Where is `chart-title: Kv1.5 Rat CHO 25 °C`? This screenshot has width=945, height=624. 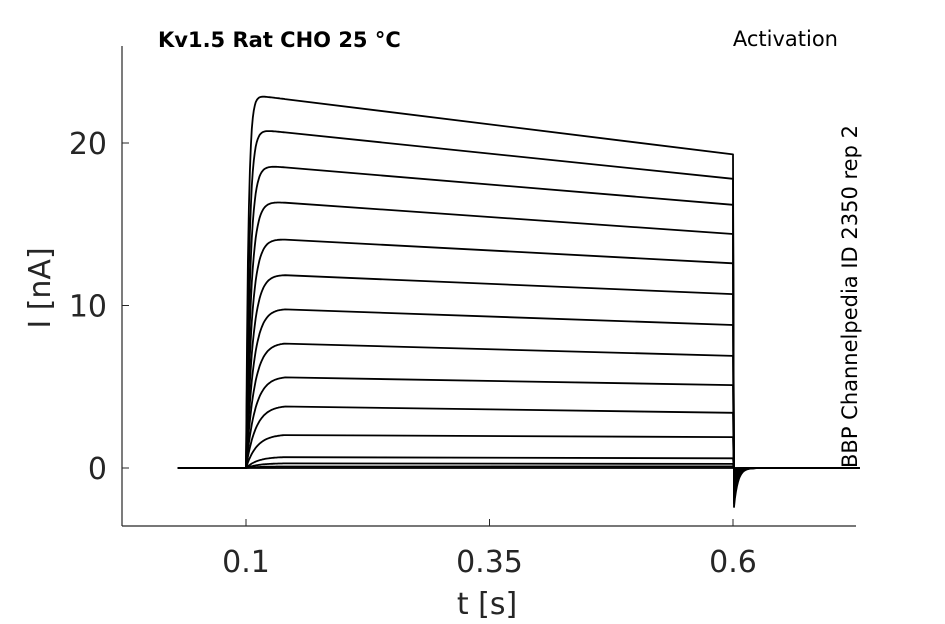 chart-title: Kv1.5 Rat CHO 25 °C is located at coordinates (279, 40).